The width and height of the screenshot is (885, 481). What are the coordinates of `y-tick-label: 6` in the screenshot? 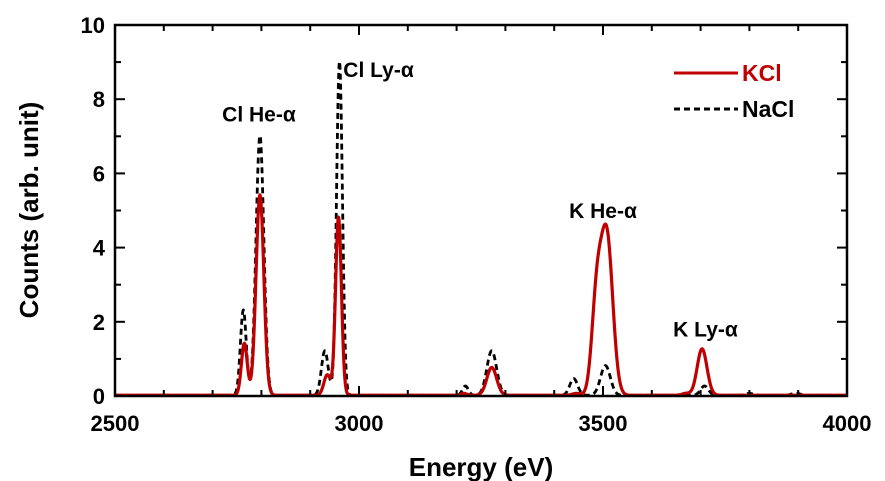 It's located at (99, 173).